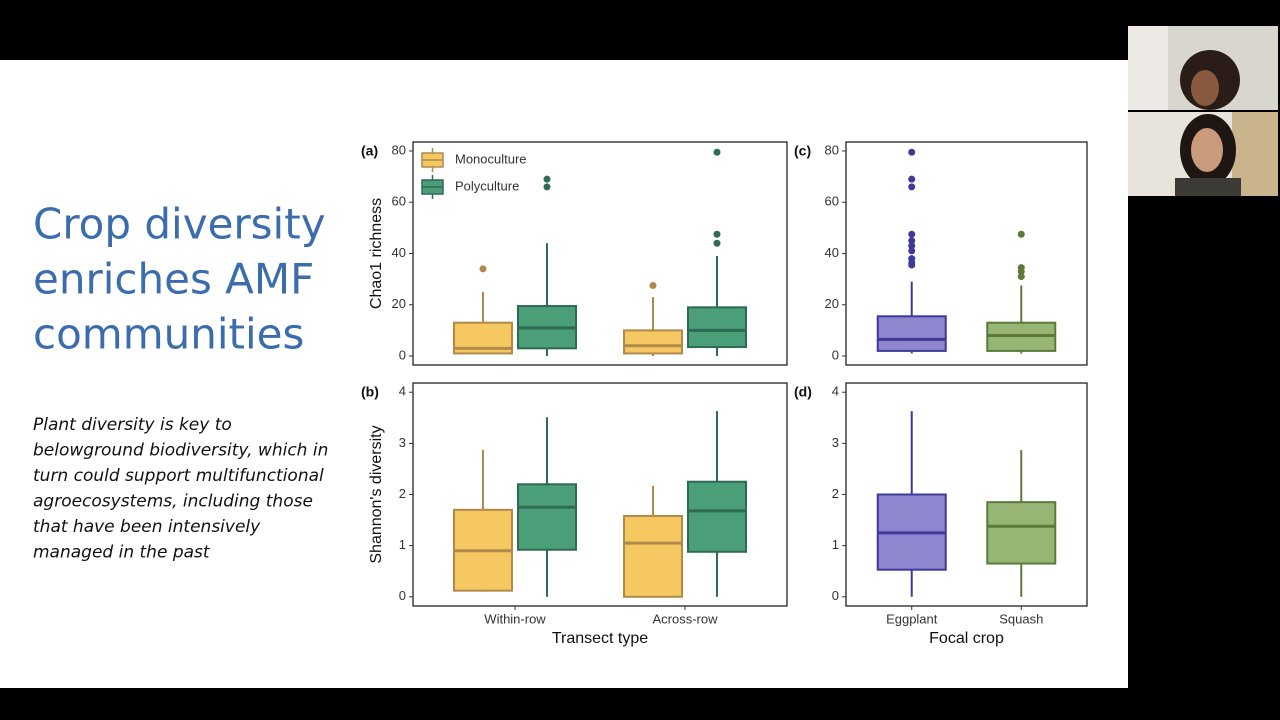 Image resolution: width=1280 pixels, height=720 pixels. I want to click on panel-label: (d), so click(803, 392).